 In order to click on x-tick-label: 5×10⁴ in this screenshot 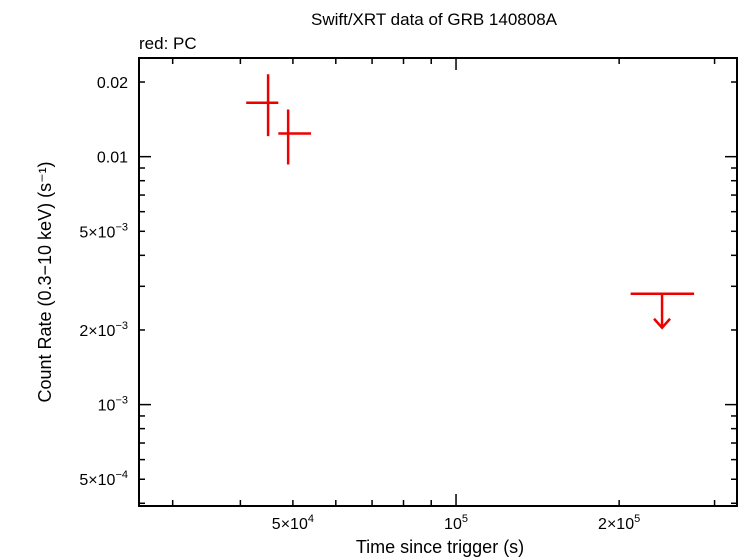, I will do `click(293, 523)`.